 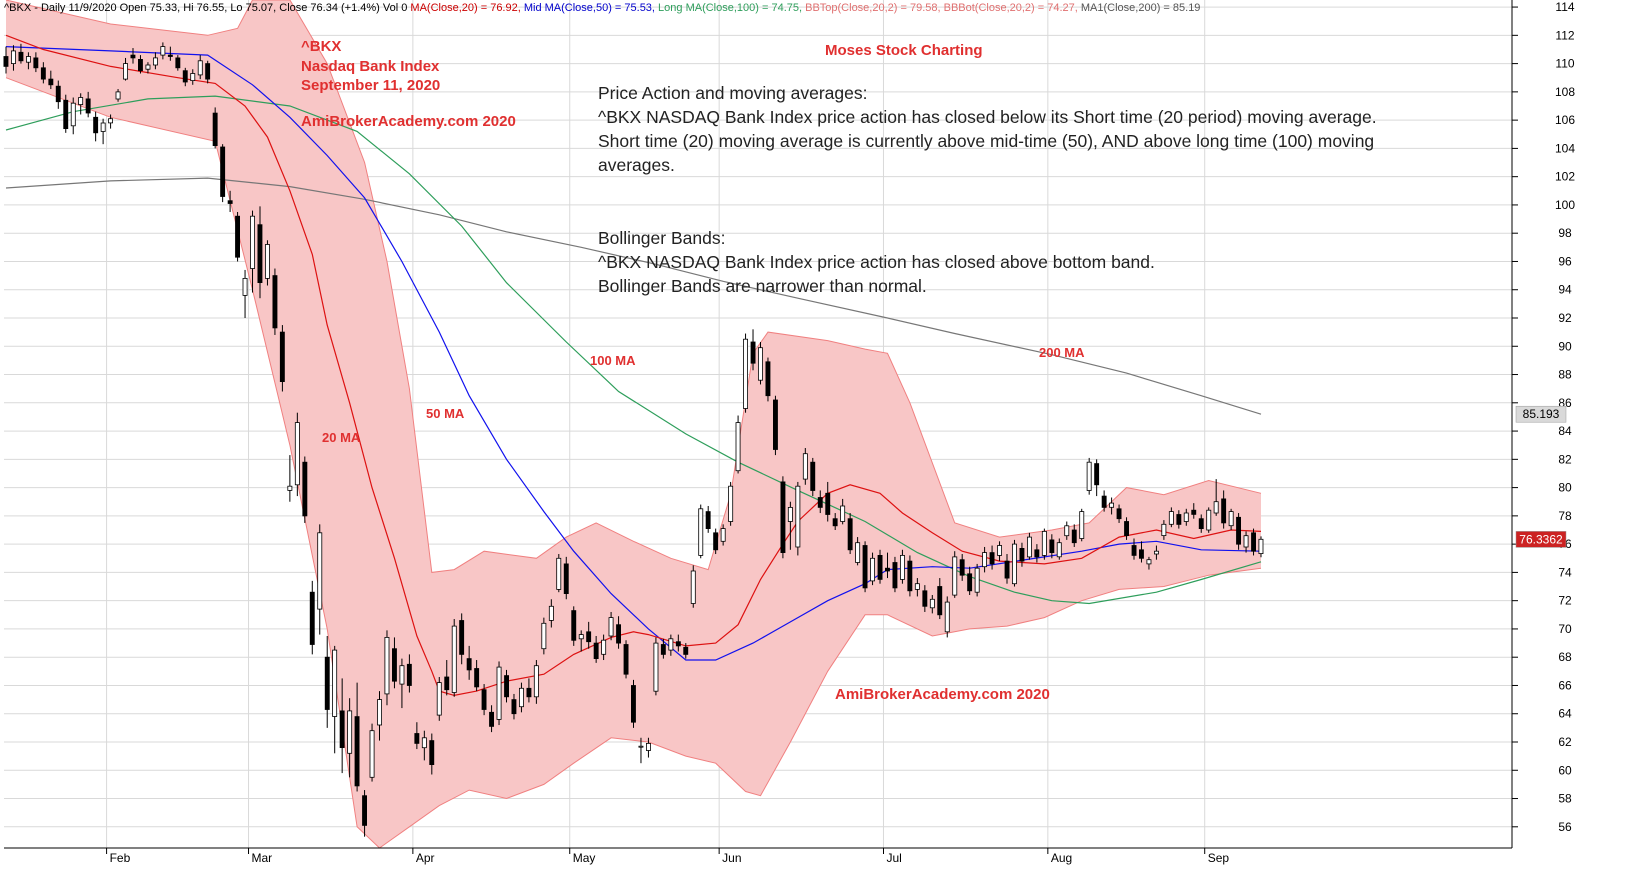 I want to click on commentary-line: Bollinger Bands:, so click(x=661, y=238).